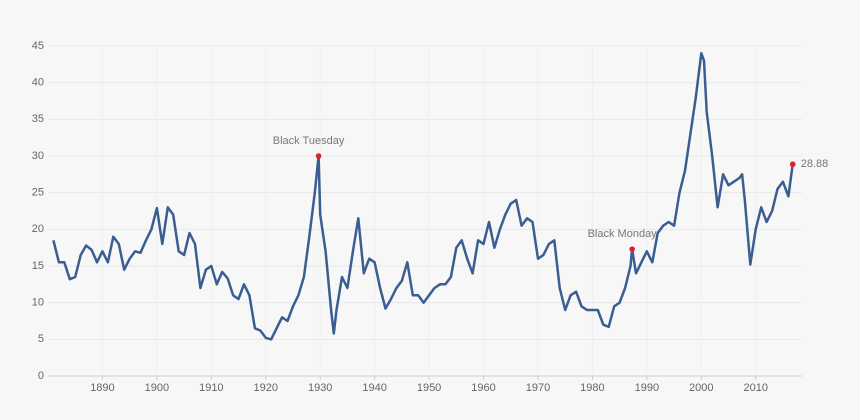 The image size is (860, 420). What do you see at coordinates (592, 388) in the screenshot?
I see `x-tick-label: 1980` at bounding box center [592, 388].